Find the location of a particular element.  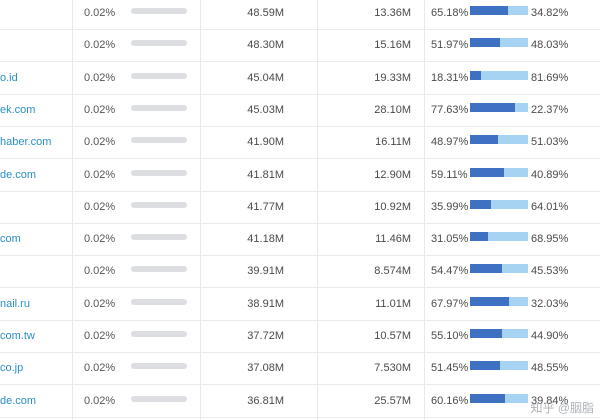

unique-visitors: 8.574M is located at coordinates (392, 271).